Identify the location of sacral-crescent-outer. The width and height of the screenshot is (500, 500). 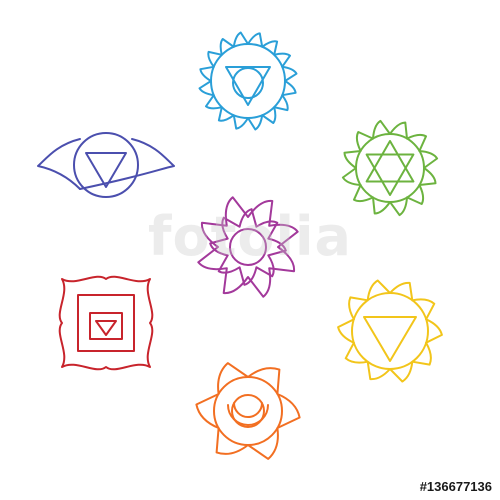
(248, 415).